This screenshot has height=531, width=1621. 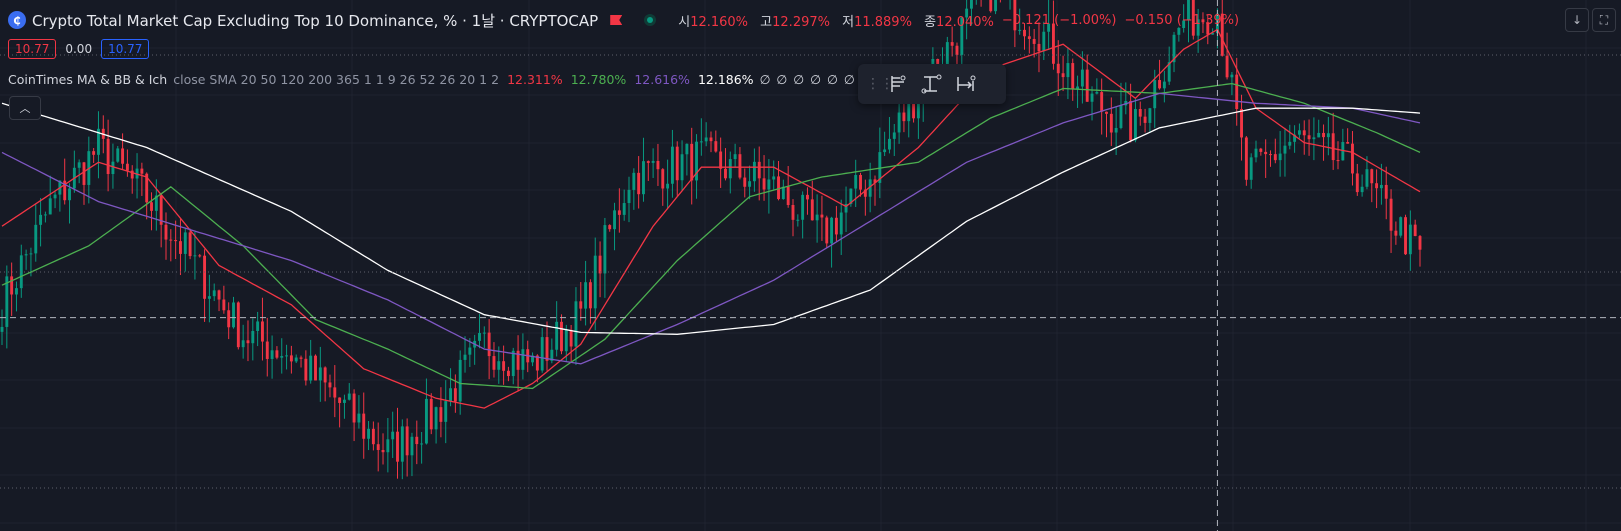 What do you see at coordinates (1604, 20) in the screenshot?
I see `fullscreen-icon: ⛶` at bounding box center [1604, 20].